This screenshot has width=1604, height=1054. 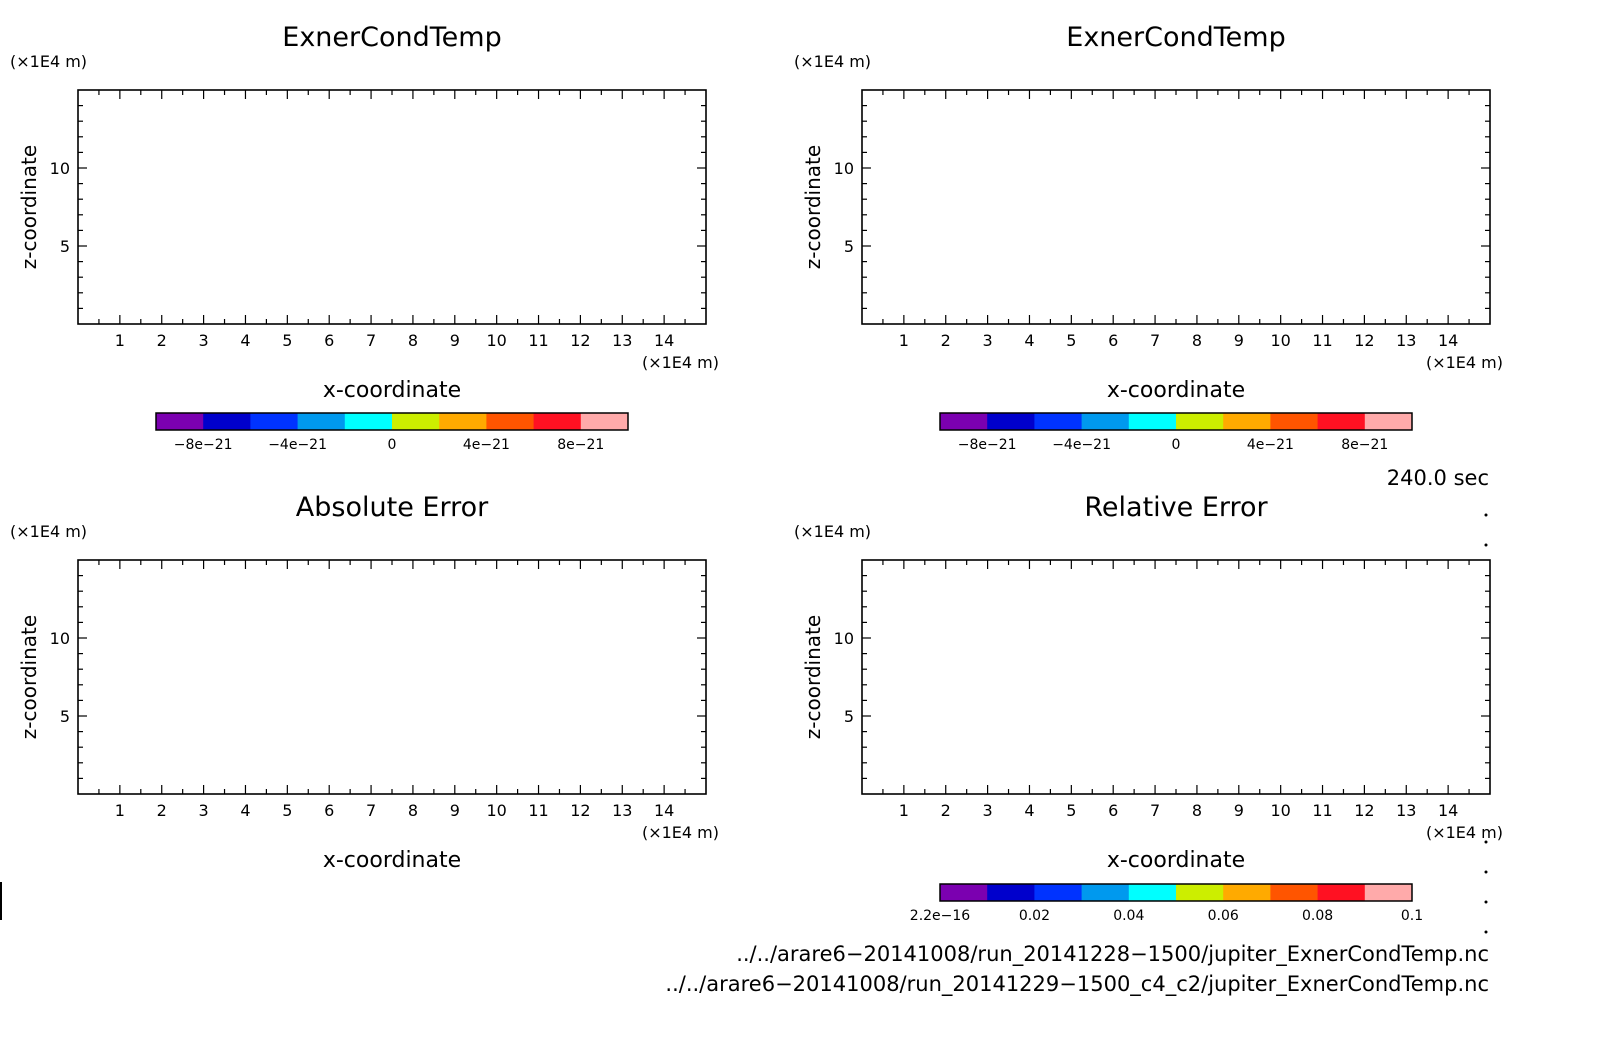 What do you see at coordinates (1317, 916) in the screenshot?
I see `colorbar-tick-label: 0.08` at bounding box center [1317, 916].